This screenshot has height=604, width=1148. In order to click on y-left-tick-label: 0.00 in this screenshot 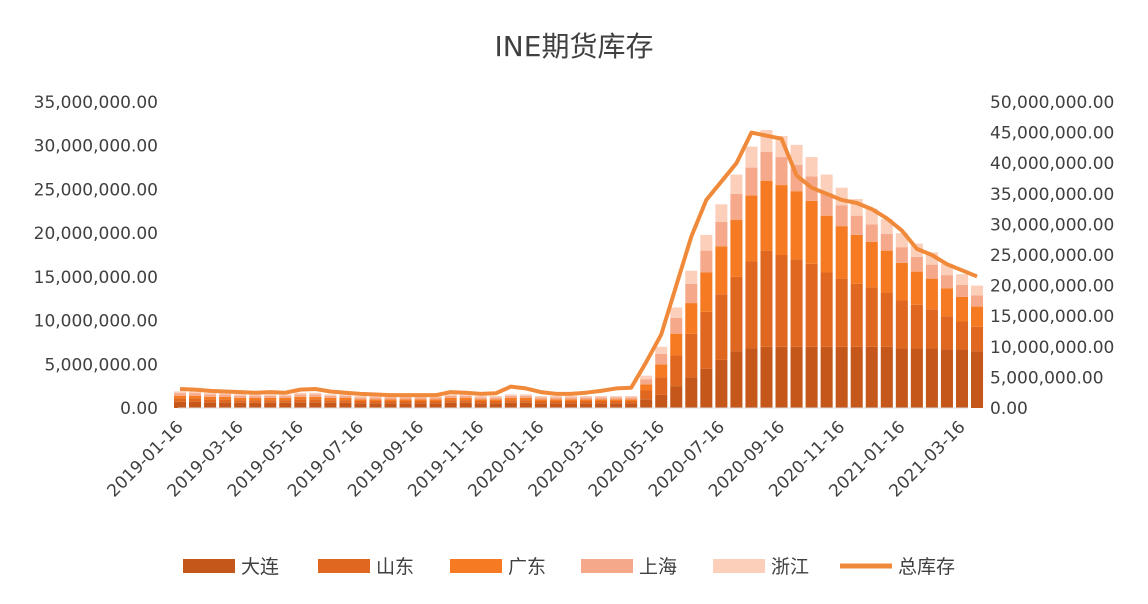, I will do `click(139, 409)`.